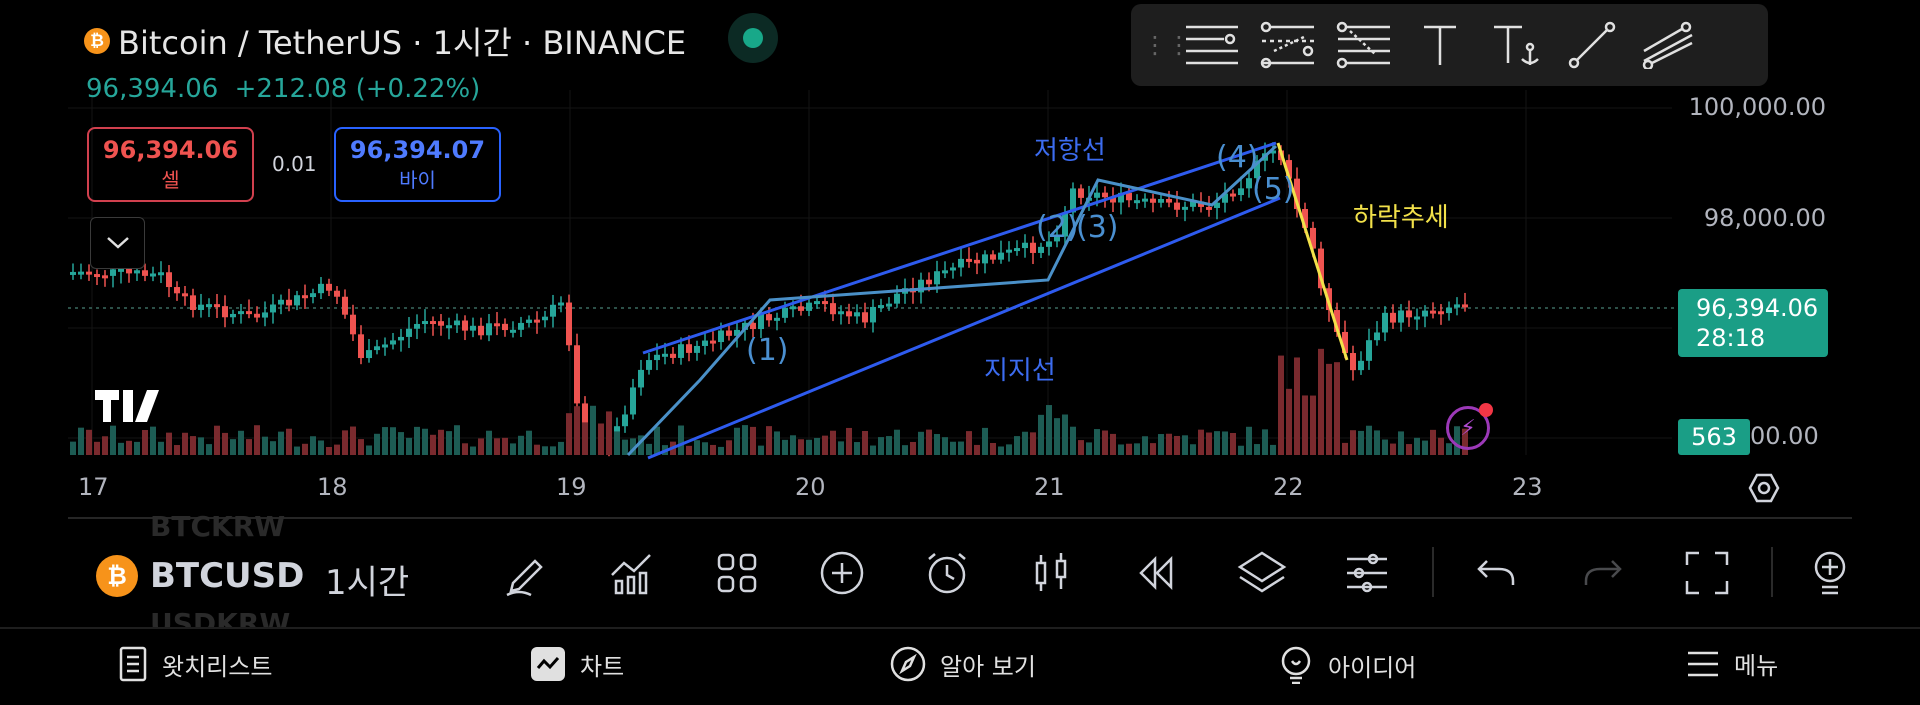 The image size is (1920, 705). Describe the element at coordinates (1469, 426) in the screenshot. I see `alerts-button: ⚡` at that location.